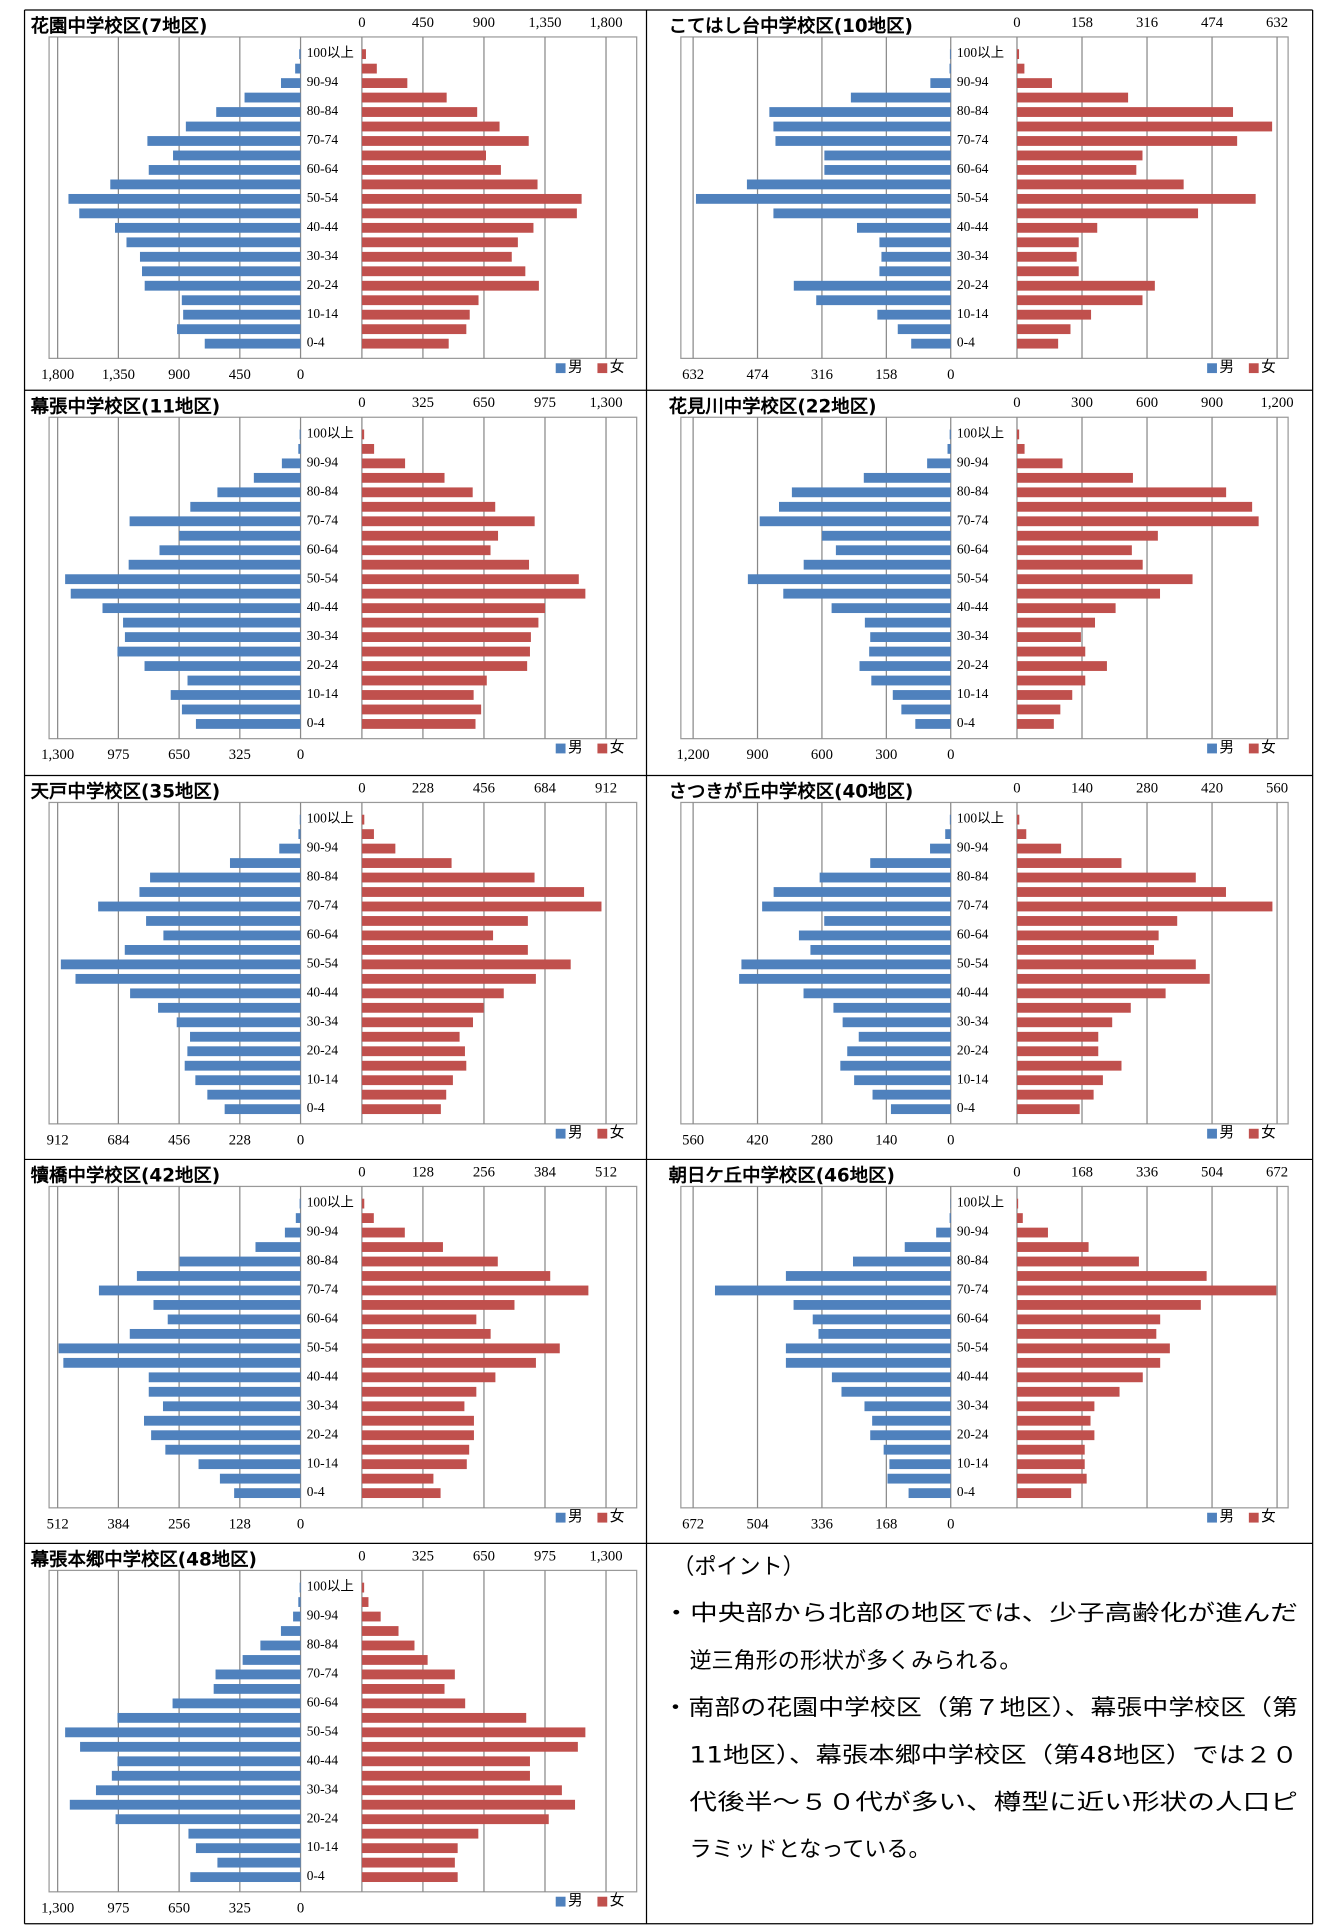  I want to click on x-tick-label: 600, so click(822, 755).